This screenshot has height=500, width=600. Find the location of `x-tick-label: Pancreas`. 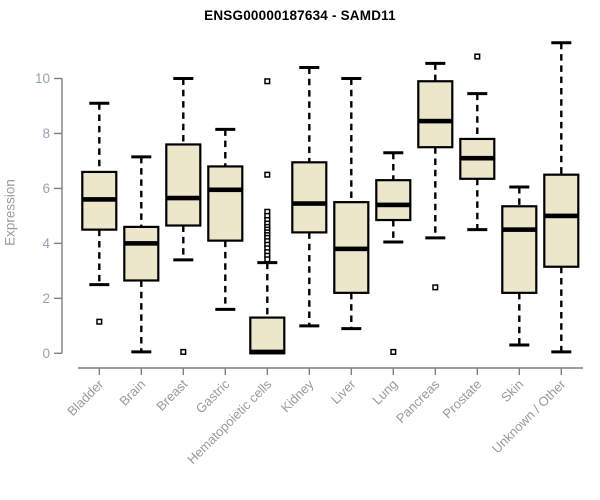

x-tick-label: Pancreas is located at coordinates (418, 401).